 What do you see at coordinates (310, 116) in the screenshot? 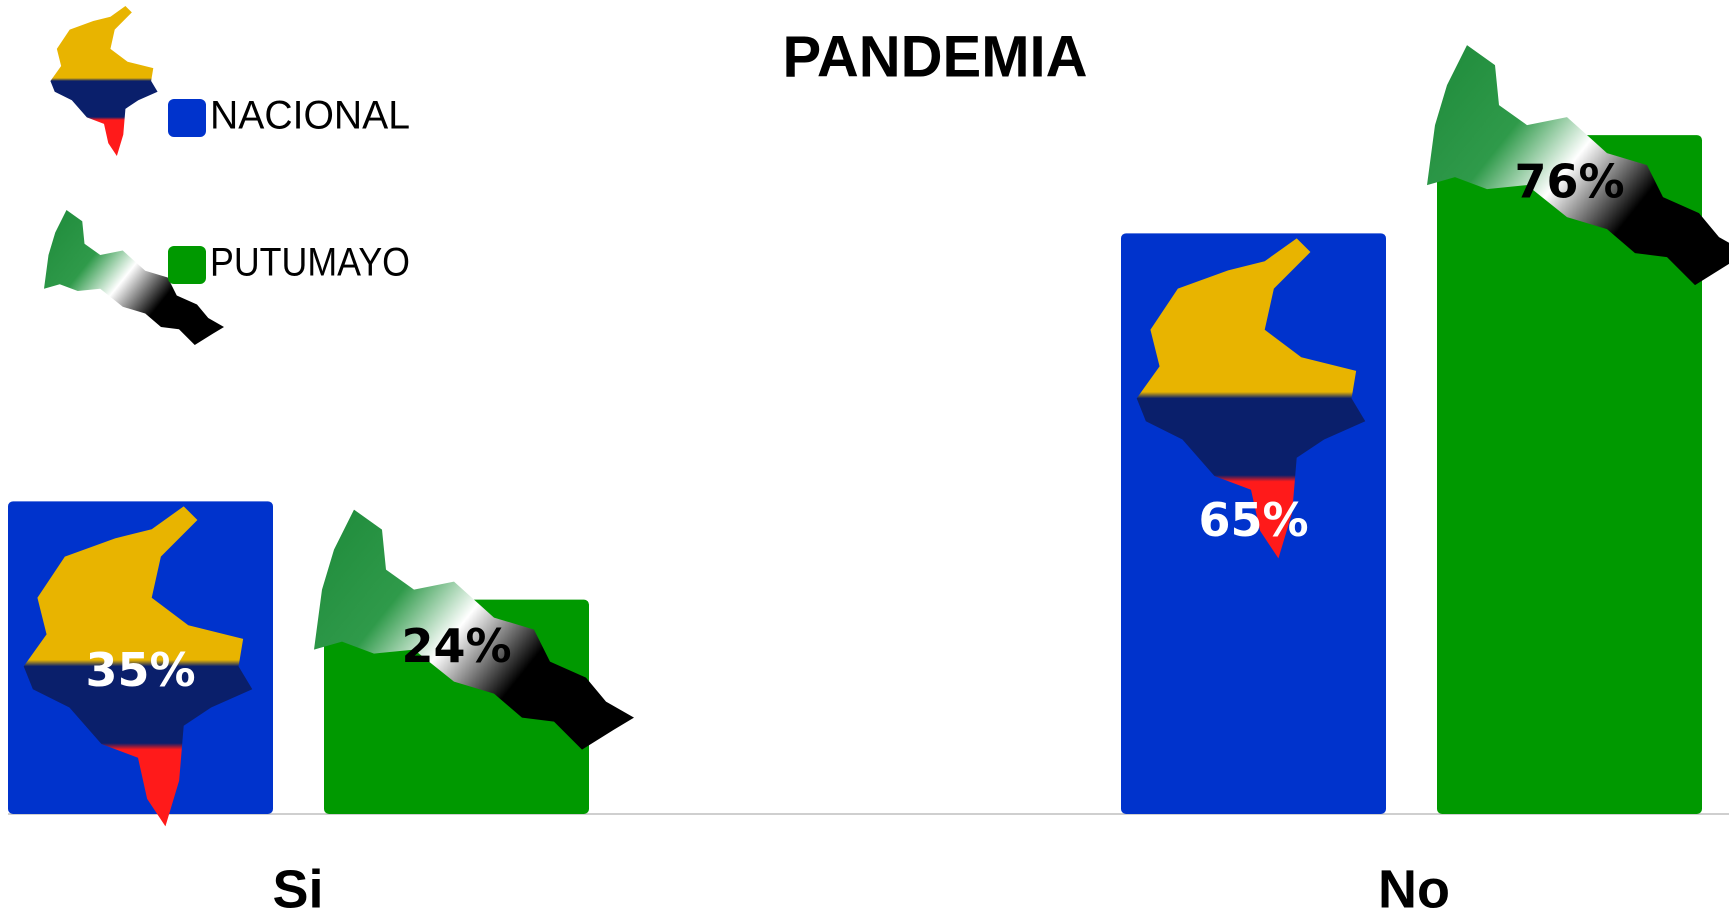
I see `legend-label: NACIONAL` at bounding box center [310, 116].